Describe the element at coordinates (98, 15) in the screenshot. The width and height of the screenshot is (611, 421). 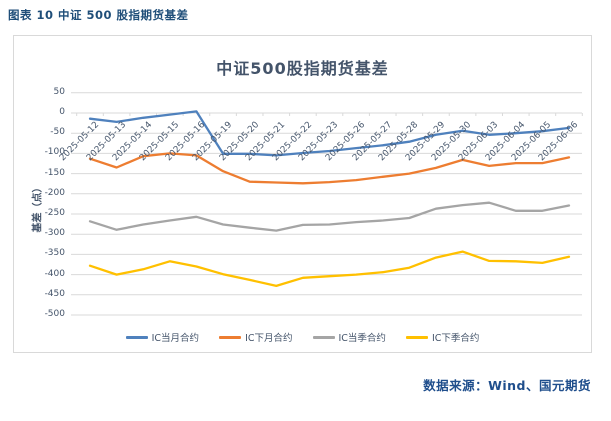
I see `figure-caption: 图表 10 中证 500 股指期货基差` at that location.